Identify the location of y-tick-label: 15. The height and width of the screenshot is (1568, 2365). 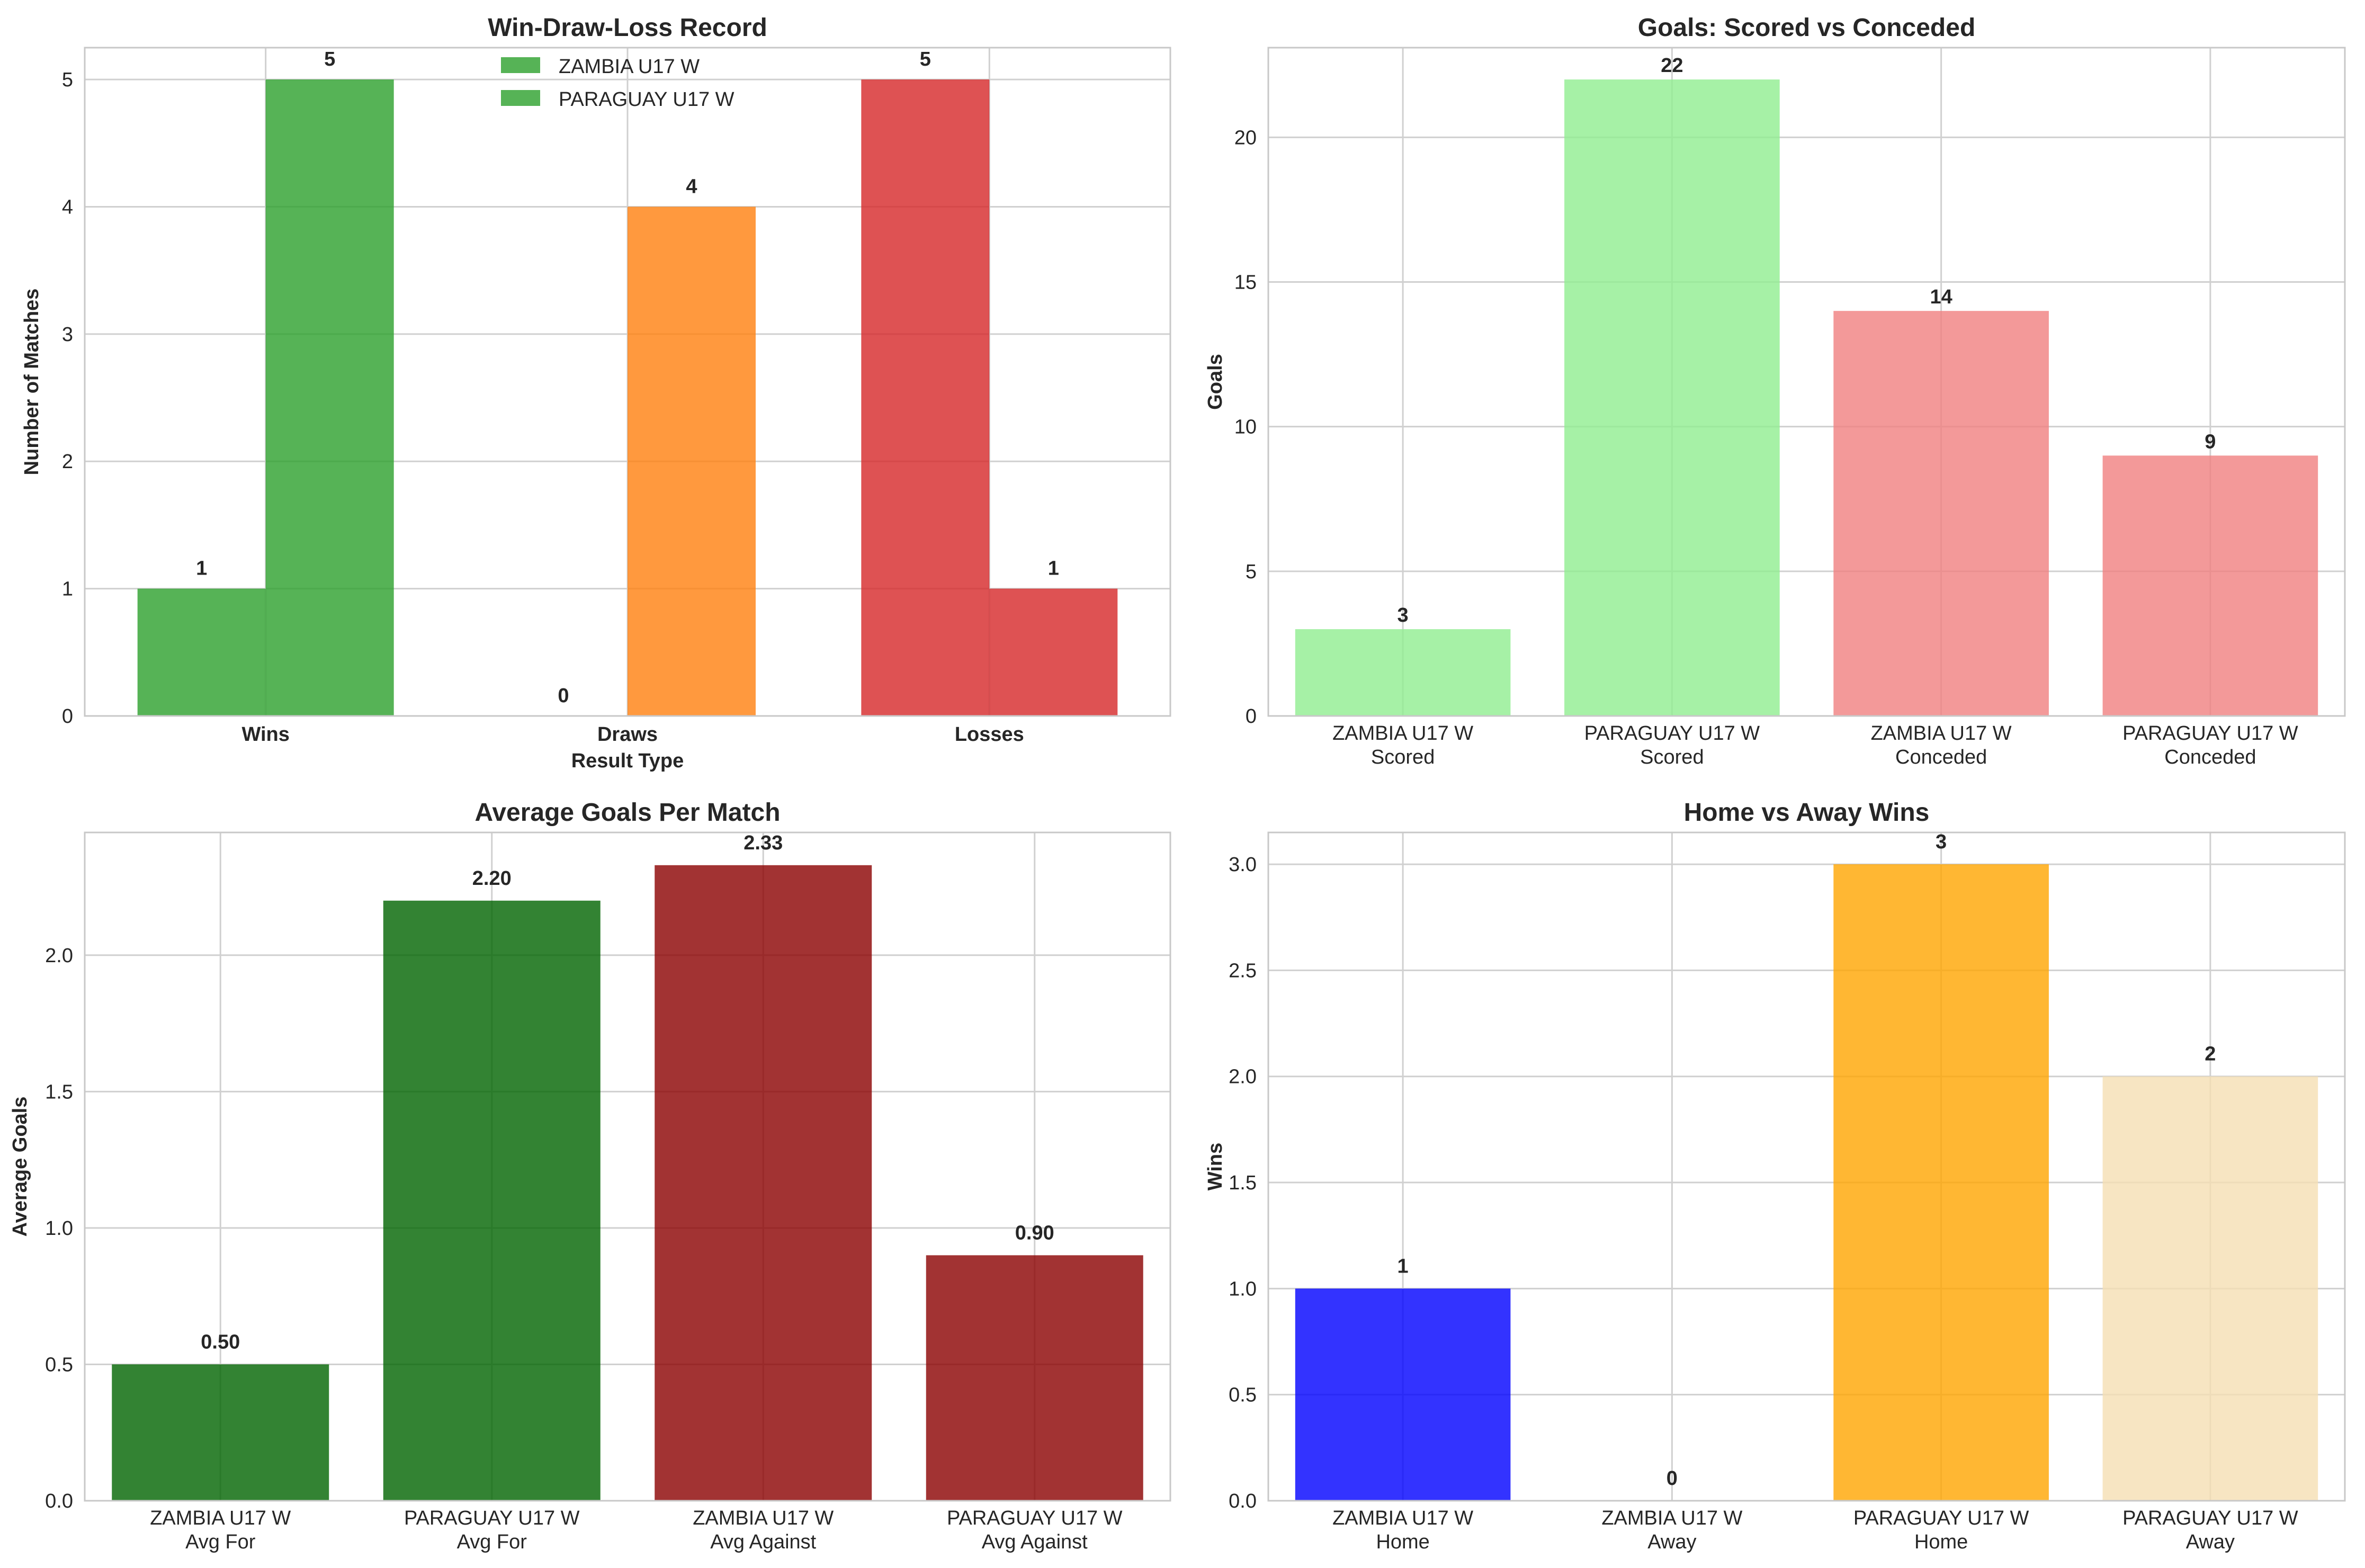
(1245, 283).